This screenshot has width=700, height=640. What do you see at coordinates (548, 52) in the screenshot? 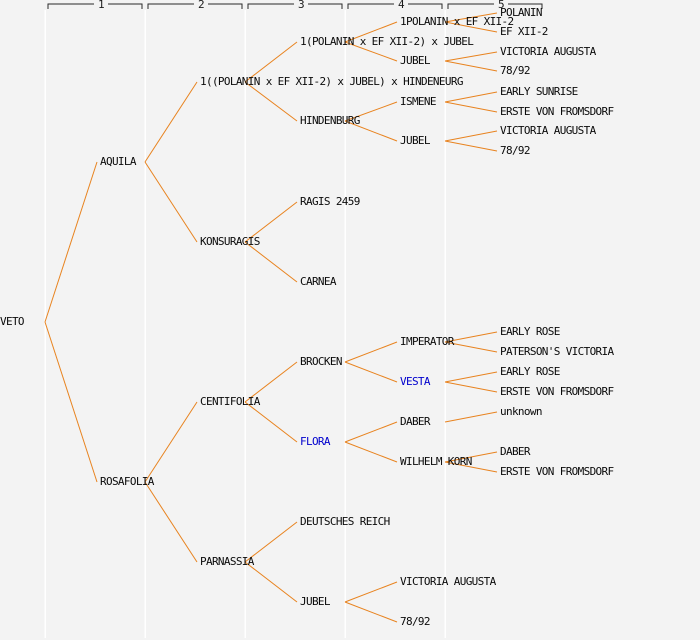
I see `node-label-victoria-augusta-1: VICTORIA AUGUSTA` at bounding box center [548, 52].